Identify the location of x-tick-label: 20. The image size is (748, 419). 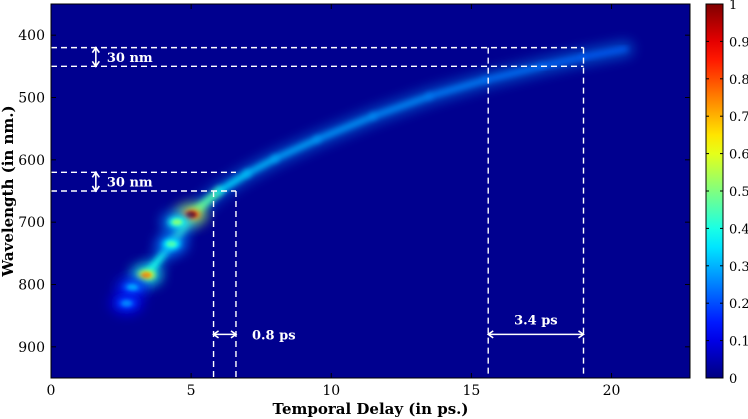
(612, 391).